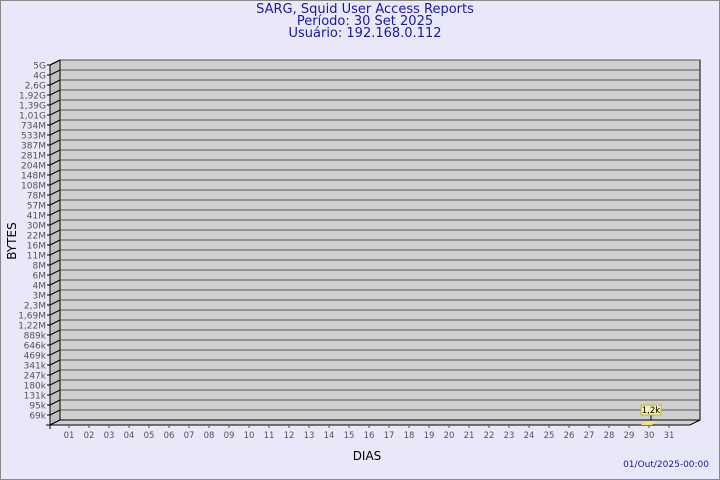  I want to click on y-tick-label: 533M, so click(33, 137).